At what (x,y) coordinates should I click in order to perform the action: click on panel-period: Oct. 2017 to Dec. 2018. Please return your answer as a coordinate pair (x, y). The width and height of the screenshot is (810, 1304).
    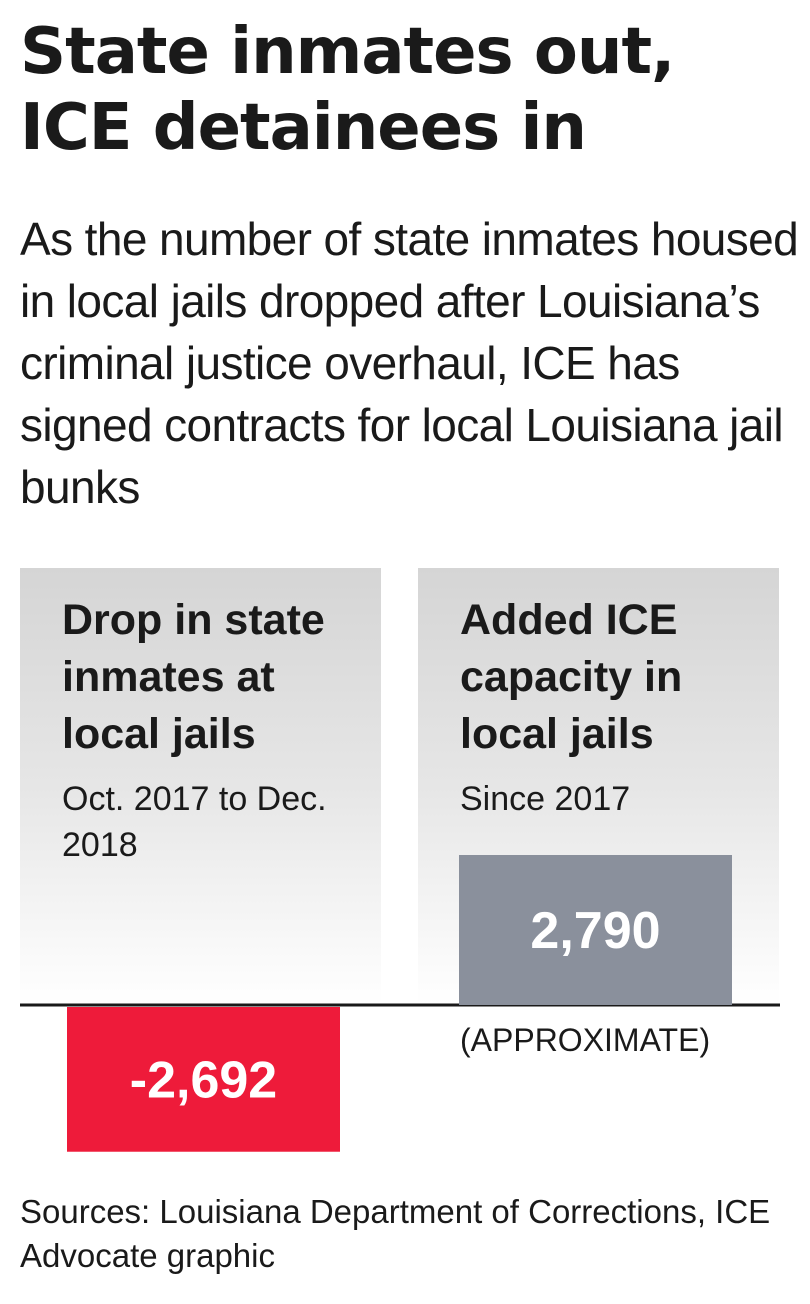
    Looking at the image, I should click on (194, 822).